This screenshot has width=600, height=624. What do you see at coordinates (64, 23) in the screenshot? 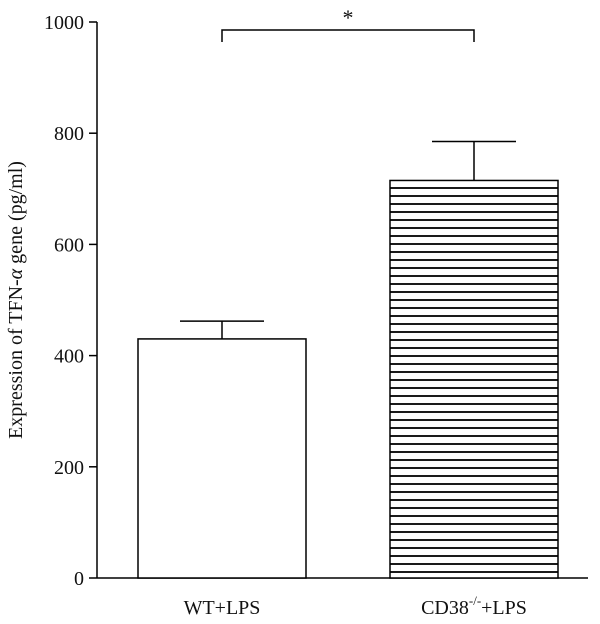
I see `y-tick-label: 1000` at bounding box center [64, 23].